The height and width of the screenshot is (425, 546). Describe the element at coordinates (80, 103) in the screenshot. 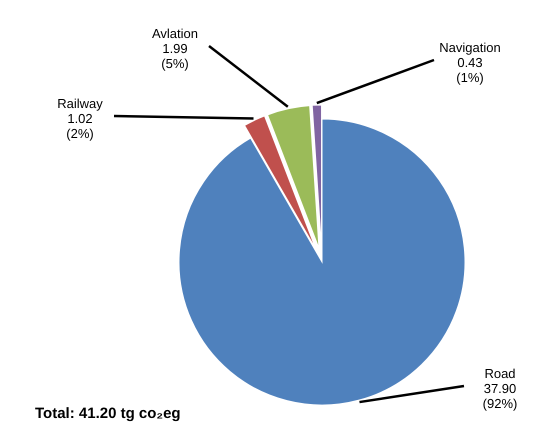

I see `slice-label: Railway` at that location.